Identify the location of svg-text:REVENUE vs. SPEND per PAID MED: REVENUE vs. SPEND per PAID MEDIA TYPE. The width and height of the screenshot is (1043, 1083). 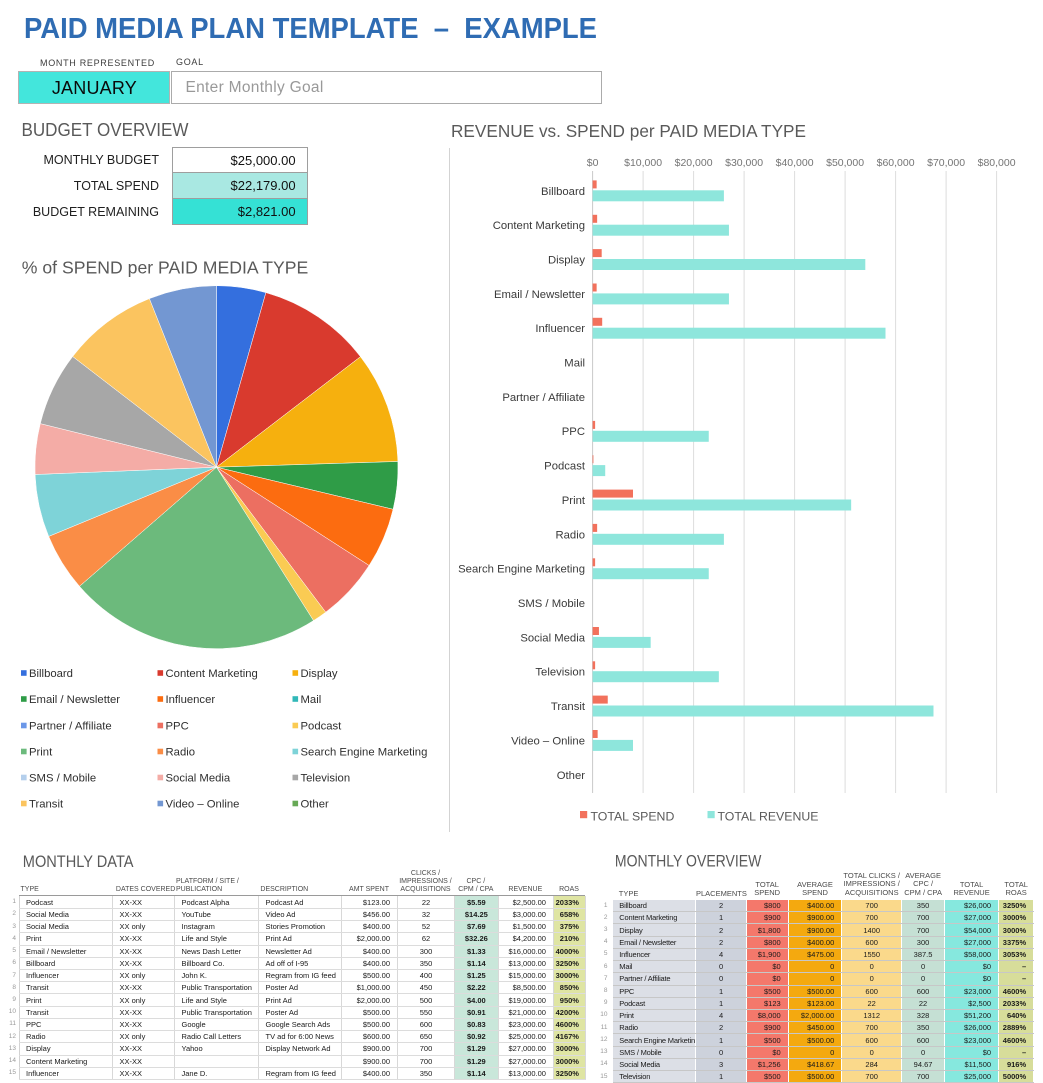
(628, 131).